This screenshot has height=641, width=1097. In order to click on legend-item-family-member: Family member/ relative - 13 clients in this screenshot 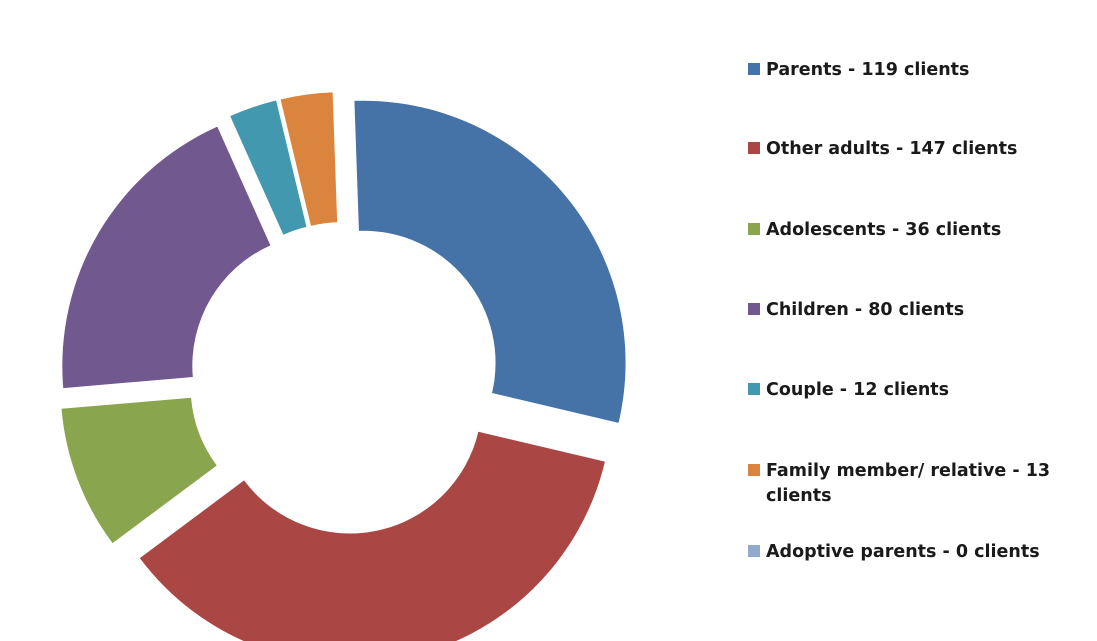, I will do `click(913, 484)`.